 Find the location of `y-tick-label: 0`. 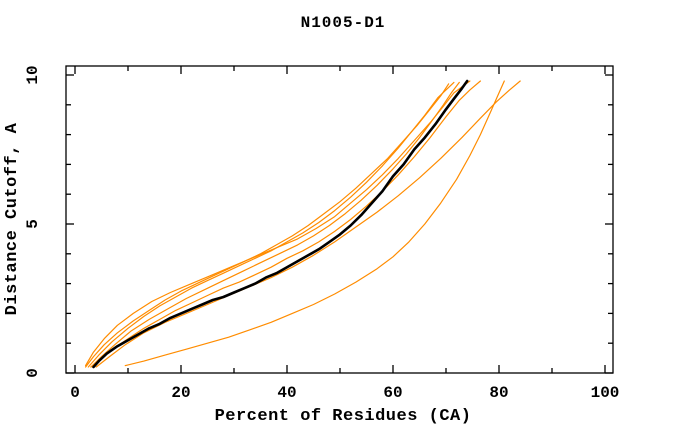

y-tick-label: 0 is located at coordinates (33, 373).